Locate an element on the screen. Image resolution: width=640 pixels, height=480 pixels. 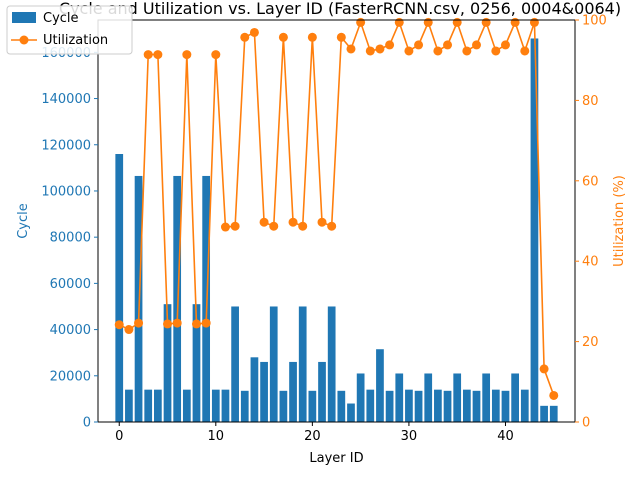
legend-label-utilization: Utilization is located at coordinates (75, 40).